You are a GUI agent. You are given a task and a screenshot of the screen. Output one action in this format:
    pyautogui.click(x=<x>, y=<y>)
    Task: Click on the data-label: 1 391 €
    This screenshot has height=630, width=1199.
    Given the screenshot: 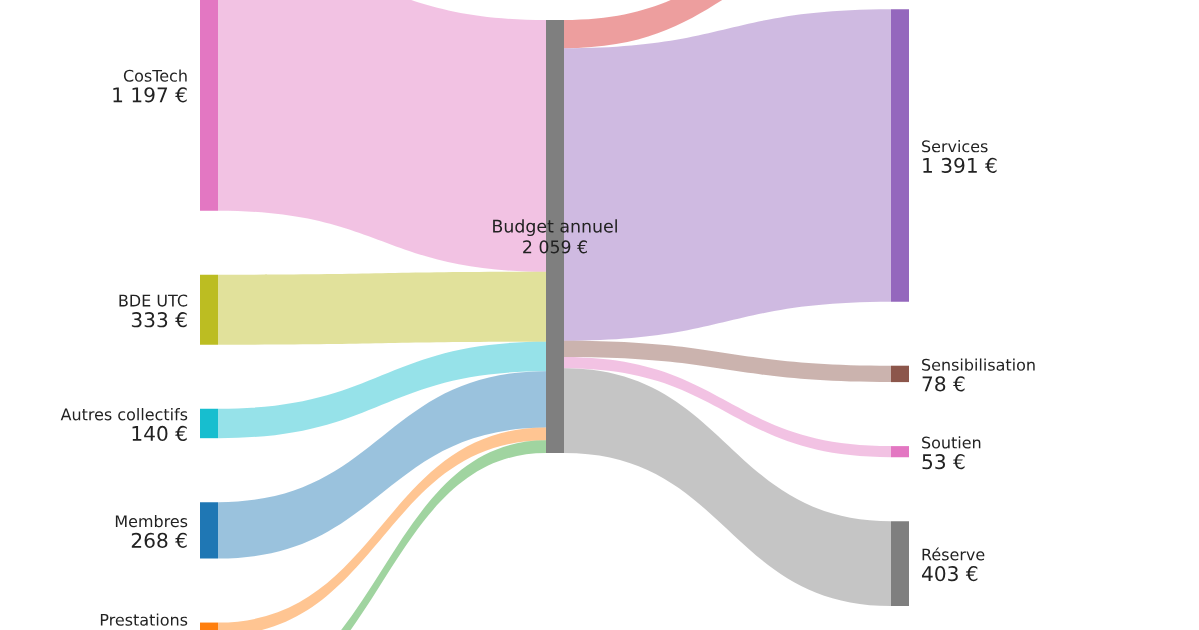 What is the action you would take?
    pyautogui.click(x=960, y=165)
    